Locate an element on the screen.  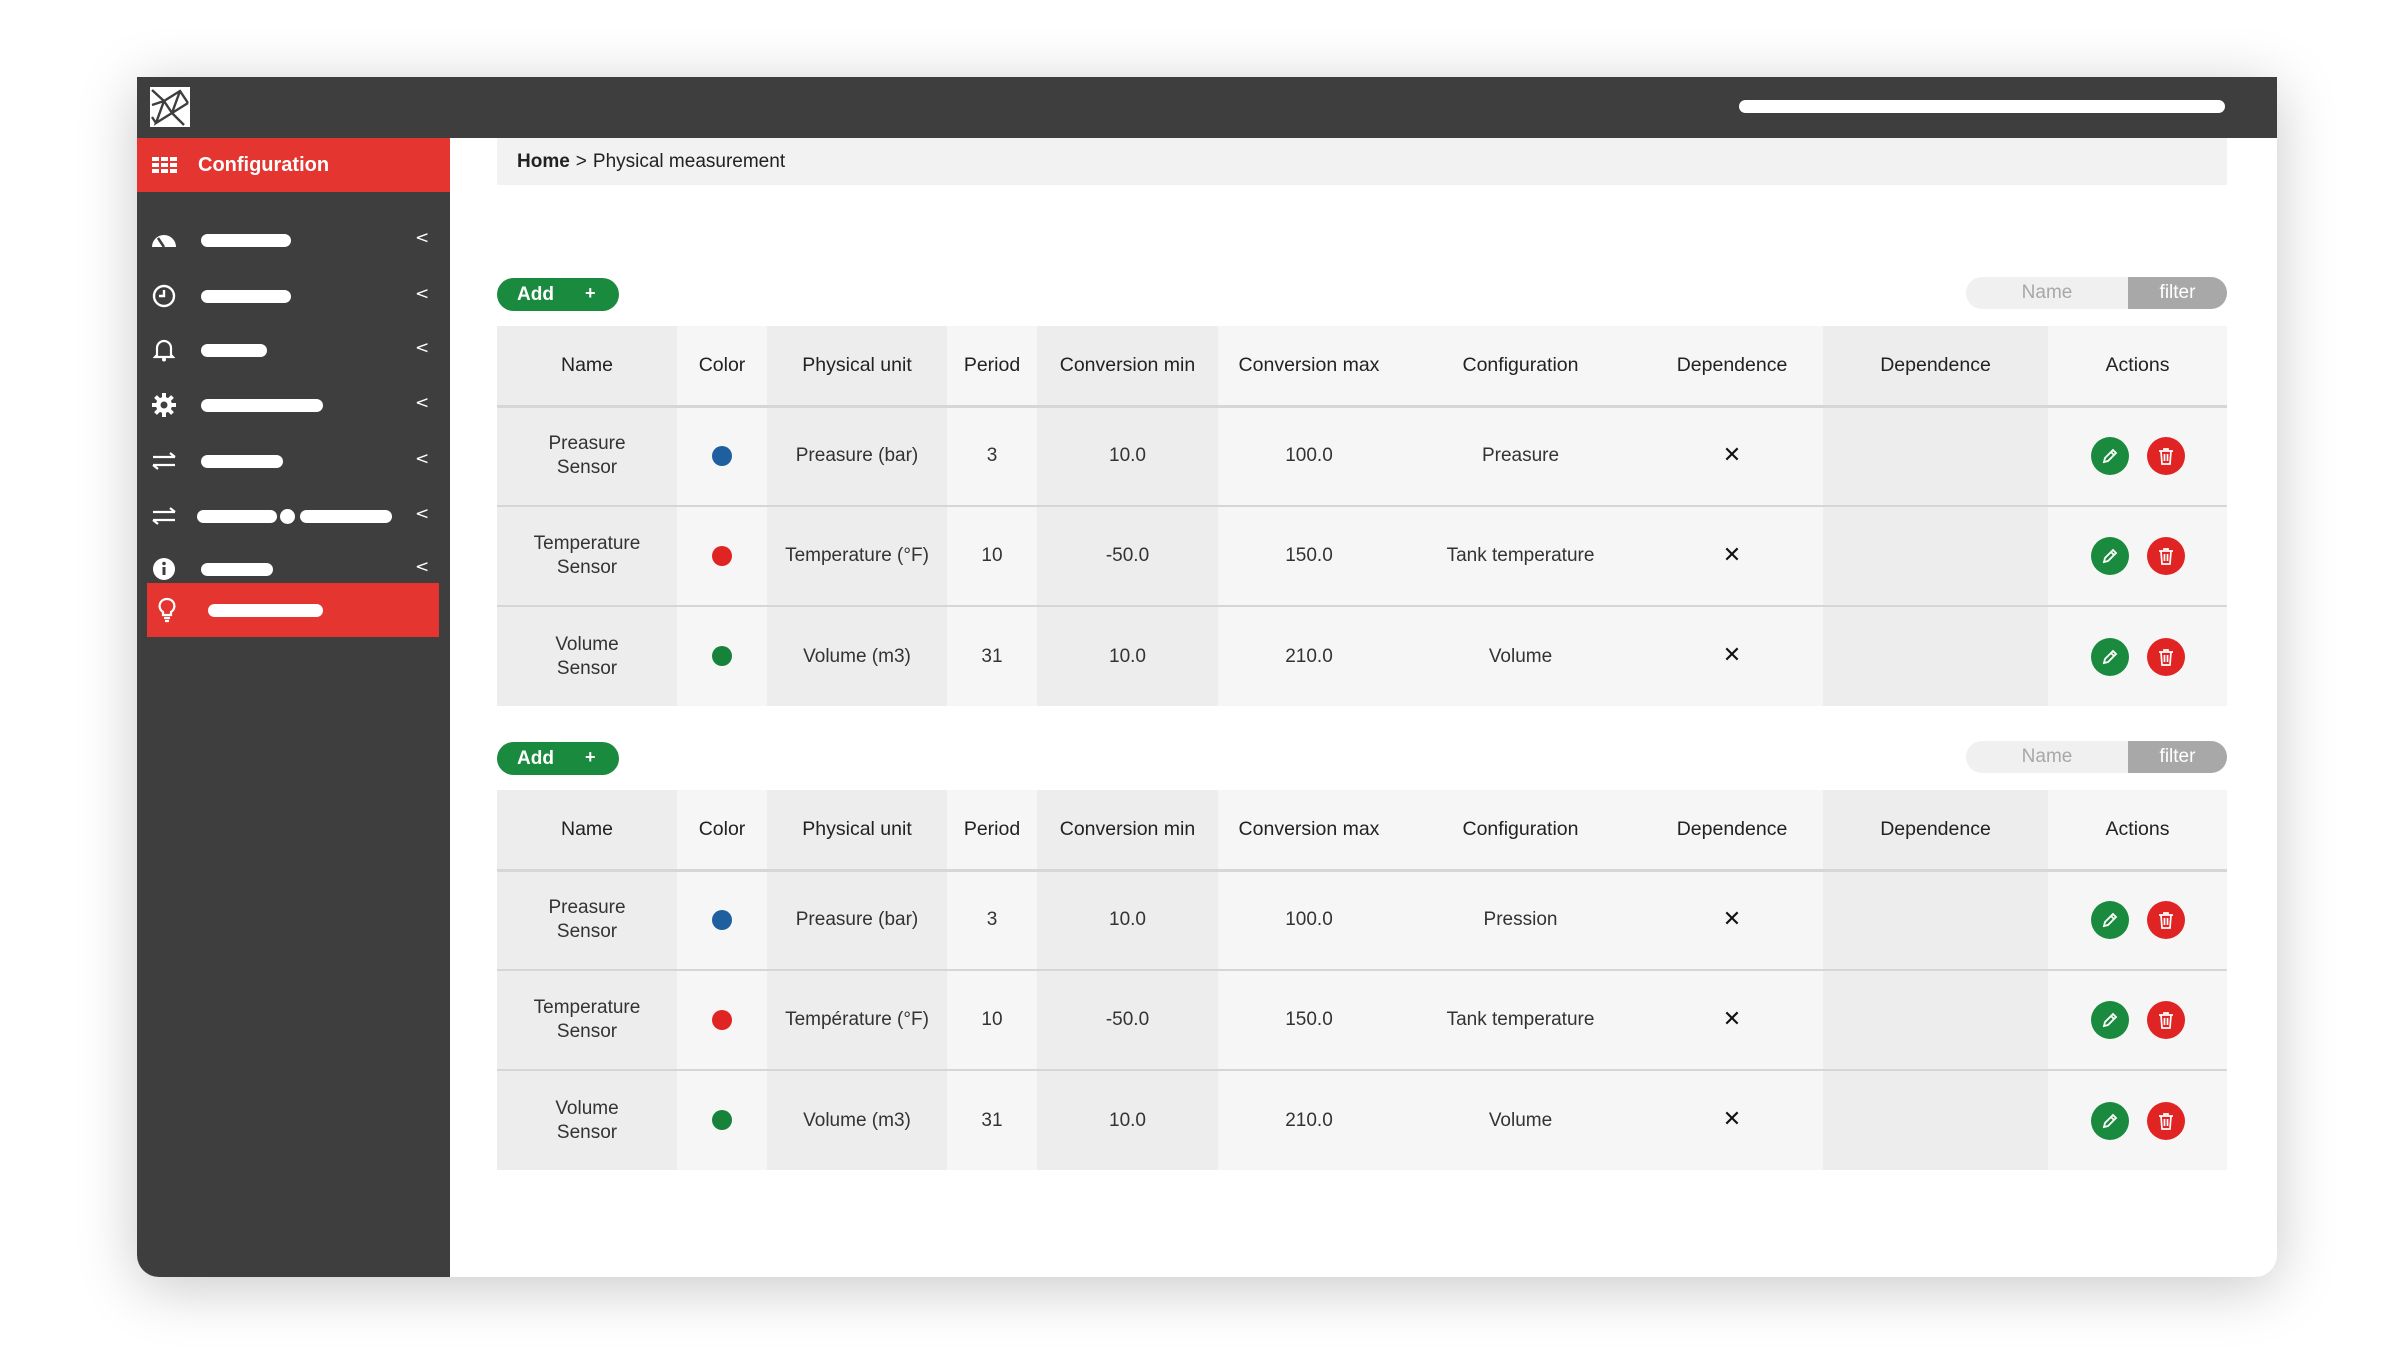
configuration-value: Preasure is located at coordinates (1520, 456).